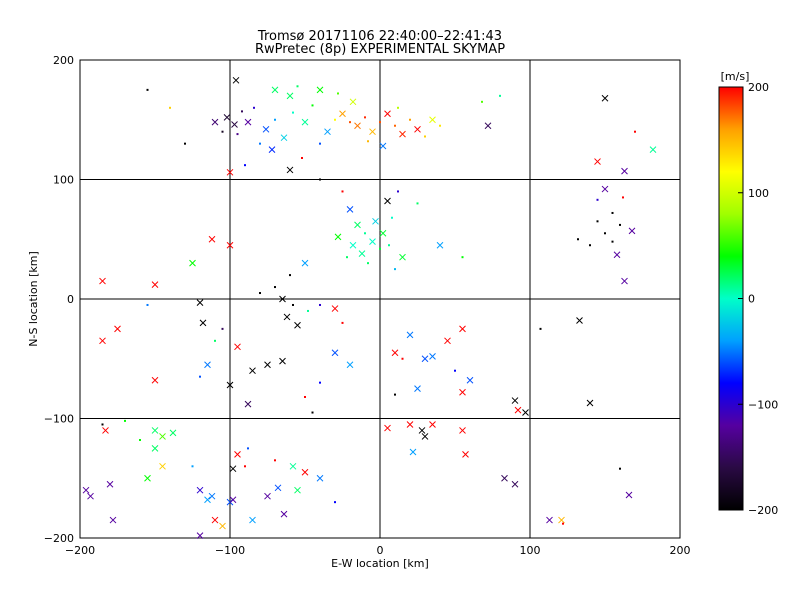  I want to click on y-tick-label: −100, so click(59, 419).